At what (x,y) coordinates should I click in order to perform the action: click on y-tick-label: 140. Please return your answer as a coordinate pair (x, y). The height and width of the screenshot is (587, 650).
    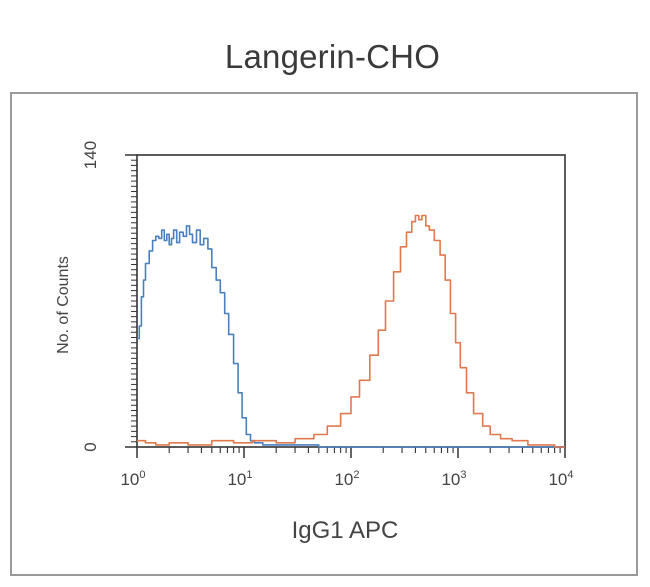
    Looking at the image, I should click on (90, 155).